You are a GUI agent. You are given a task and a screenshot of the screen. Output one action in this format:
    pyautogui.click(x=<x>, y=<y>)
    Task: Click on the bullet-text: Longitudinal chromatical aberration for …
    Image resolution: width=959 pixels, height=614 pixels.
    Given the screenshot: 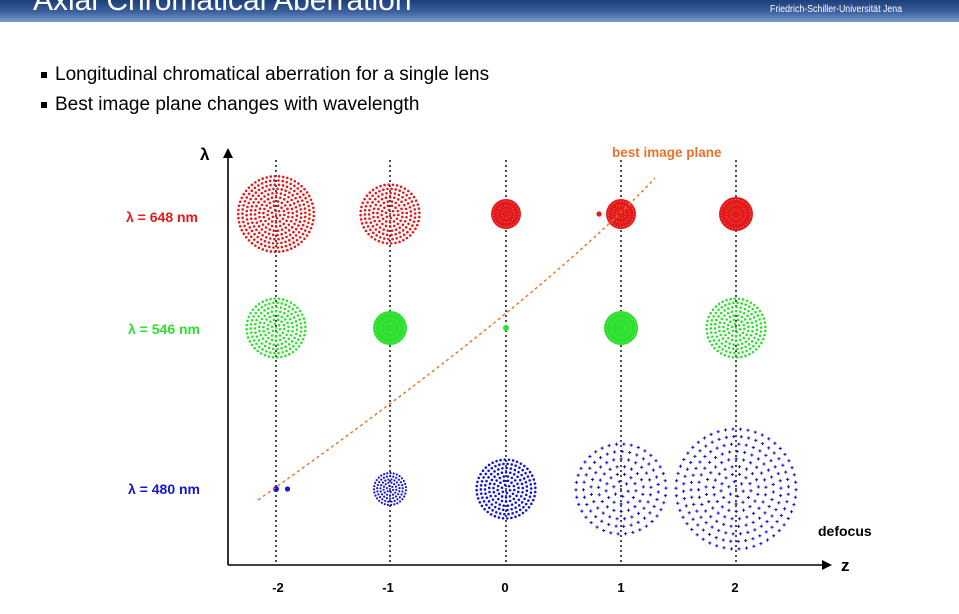 What is the action you would take?
    pyautogui.click(x=272, y=74)
    